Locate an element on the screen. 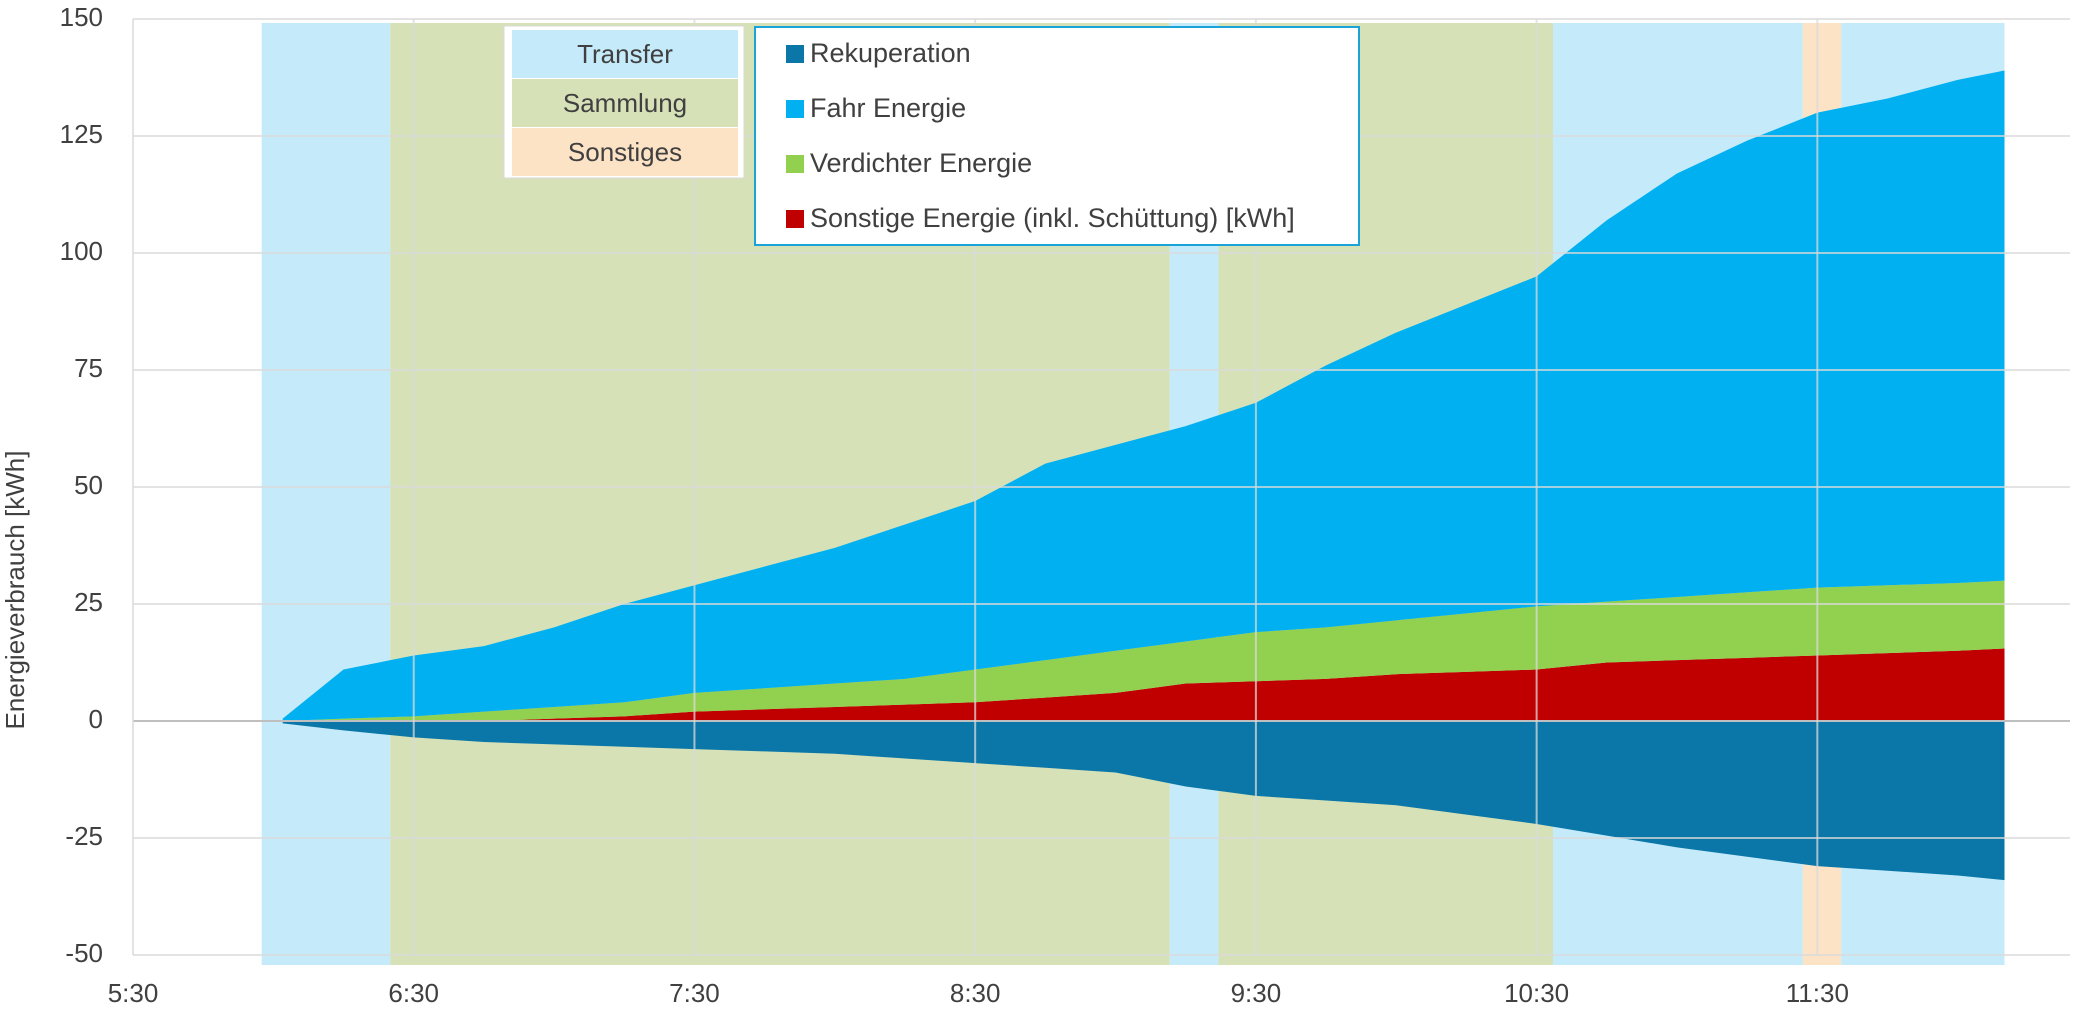 The height and width of the screenshot is (1011, 2081). x-tick-label: 10:30 is located at coordinates (1536, 993).